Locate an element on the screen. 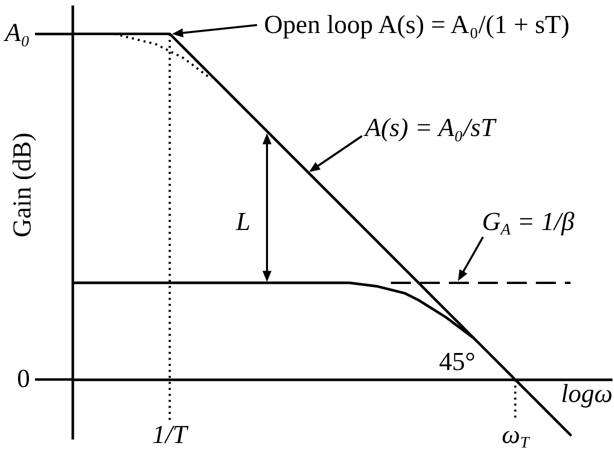  x-axis-title: logω is located at coordinates (587, 393).